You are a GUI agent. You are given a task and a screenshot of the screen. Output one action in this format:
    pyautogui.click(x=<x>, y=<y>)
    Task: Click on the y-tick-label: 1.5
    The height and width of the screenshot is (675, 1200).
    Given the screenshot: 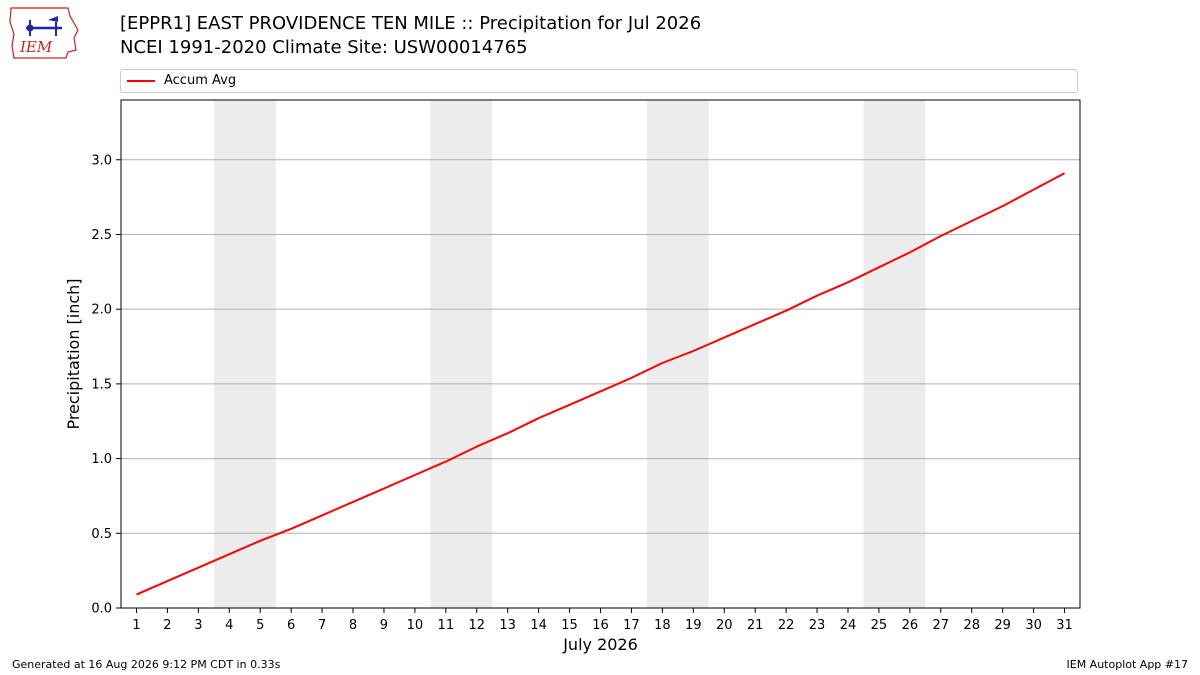 What is the action you would take?
    pyautogui.click(x=101, y=384)
    